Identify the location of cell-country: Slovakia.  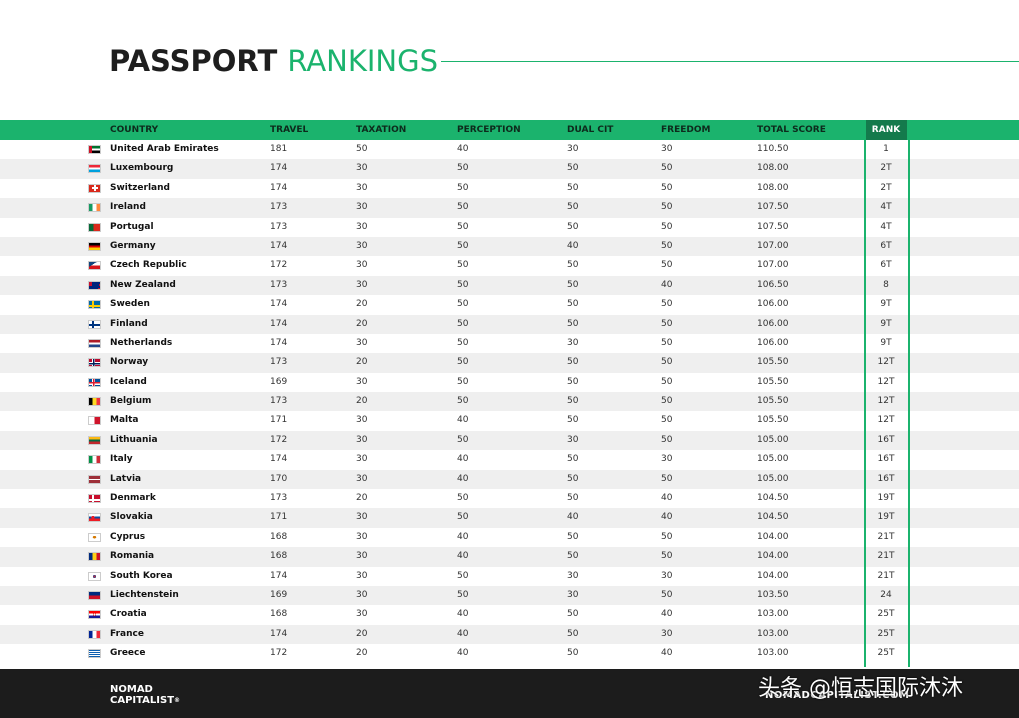
(131, 517).